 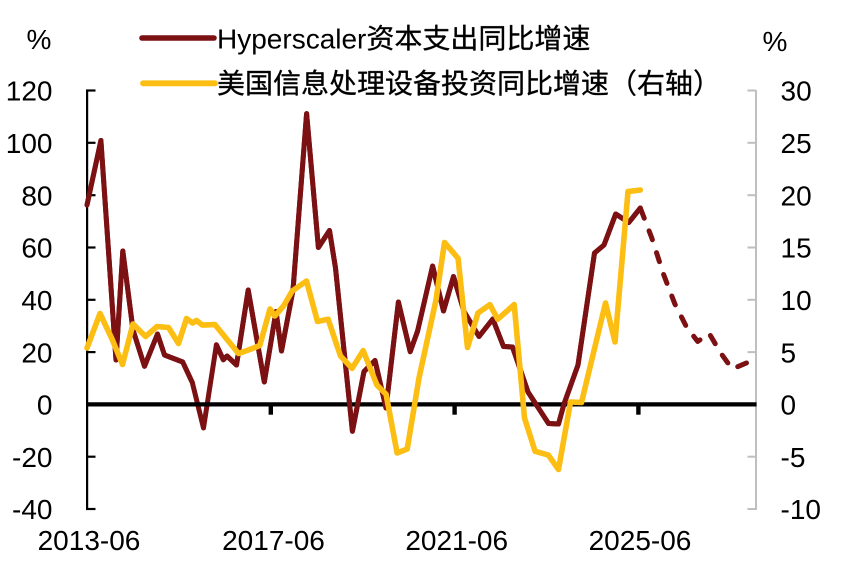 What do you see at coordinates (36, 195) in the screenshot?
I see `svg-text: 80` at bounding box center [36, 195].